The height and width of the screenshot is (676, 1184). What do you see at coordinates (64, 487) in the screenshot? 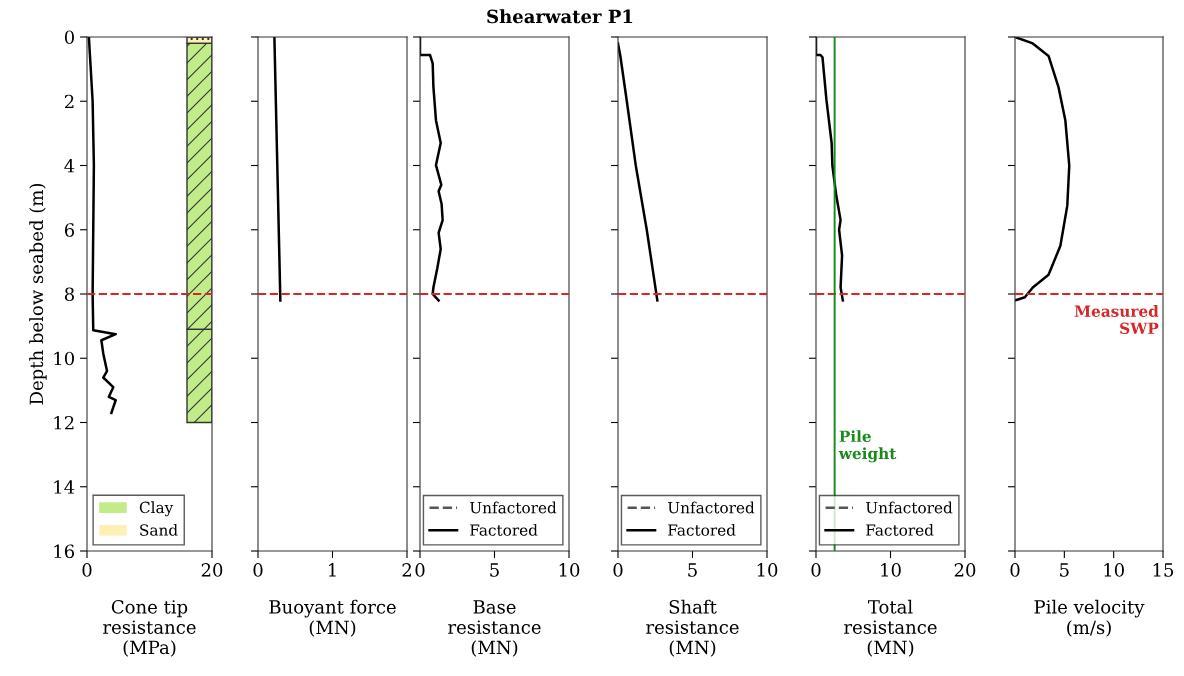
I see `y-tick-label: 14` at bounding box center [64, 487].